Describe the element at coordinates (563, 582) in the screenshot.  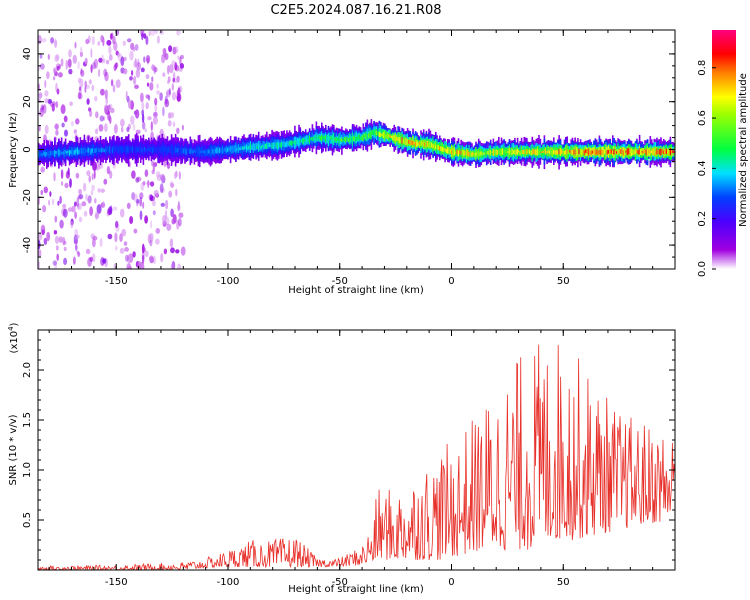
I see `x-tick-label: 50` at that location.